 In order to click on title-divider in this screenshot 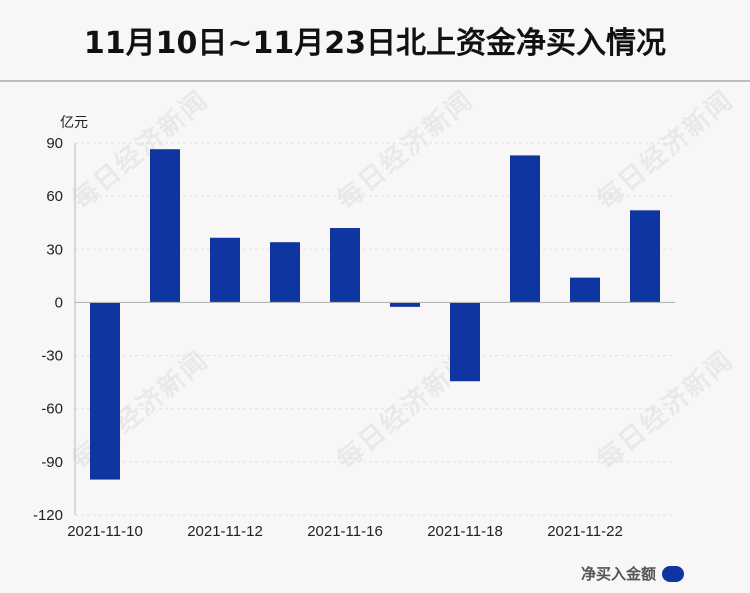, I will do `click(375, 81)`.